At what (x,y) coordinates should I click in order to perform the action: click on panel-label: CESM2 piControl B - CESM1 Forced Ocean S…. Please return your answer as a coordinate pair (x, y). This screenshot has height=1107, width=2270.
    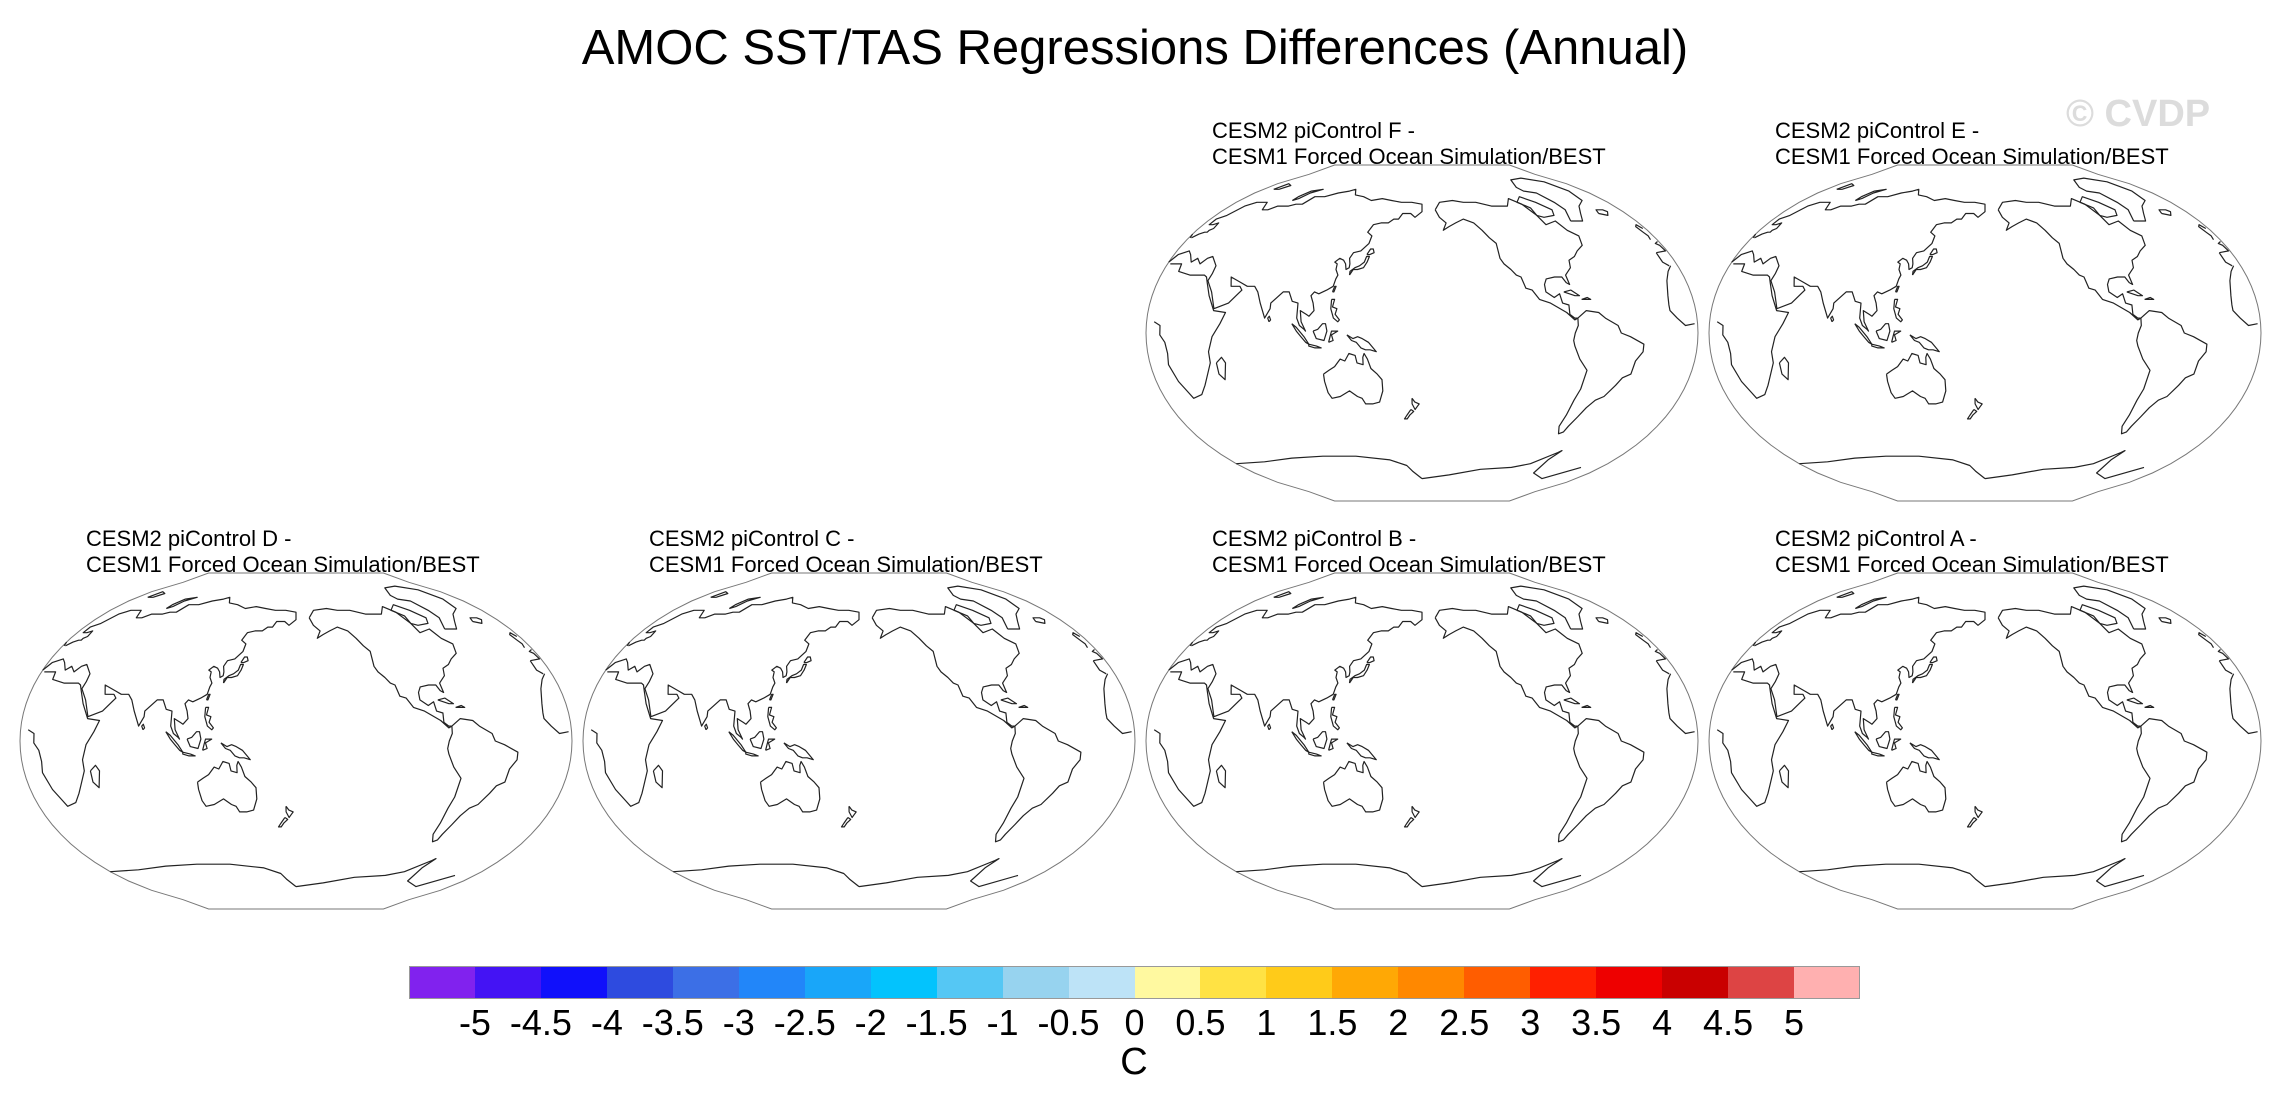
    Looking at the image, I should click on (1409, 552).